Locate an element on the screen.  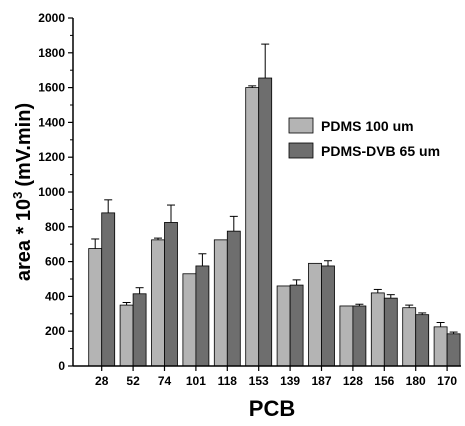
y-axis-title-main: area * 10 is located at coordinates (24, 240).